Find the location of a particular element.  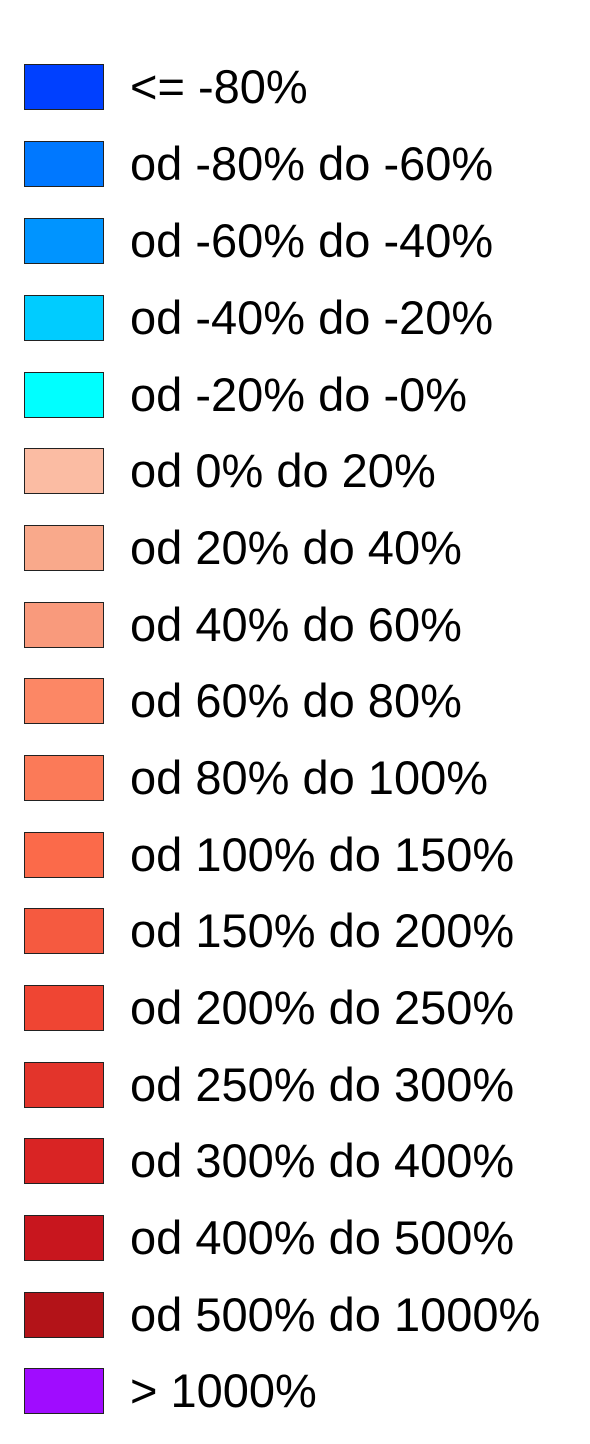

legend-item: <= -80% is located at coordinates (295, 100).